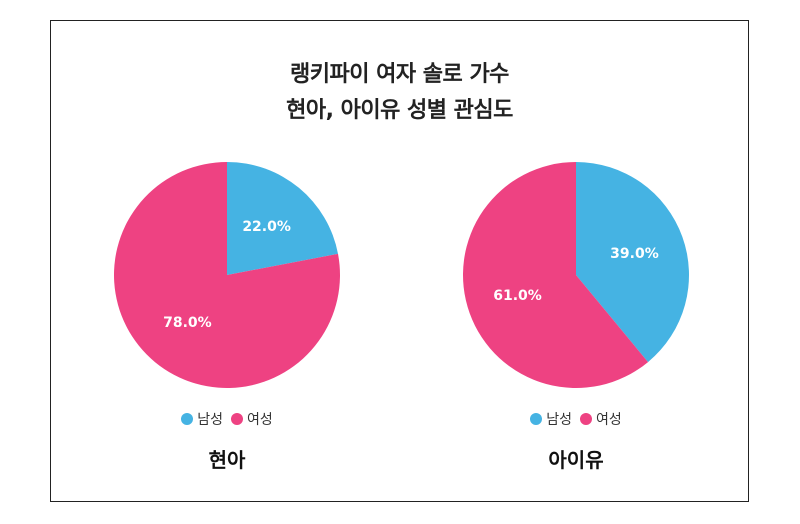 The image size is (800, 524). Describe the element at coordinates (399, 110) in the screenshot. I see `chart-title-line-2: 현아, 아이유 성별 관심도` at that location.